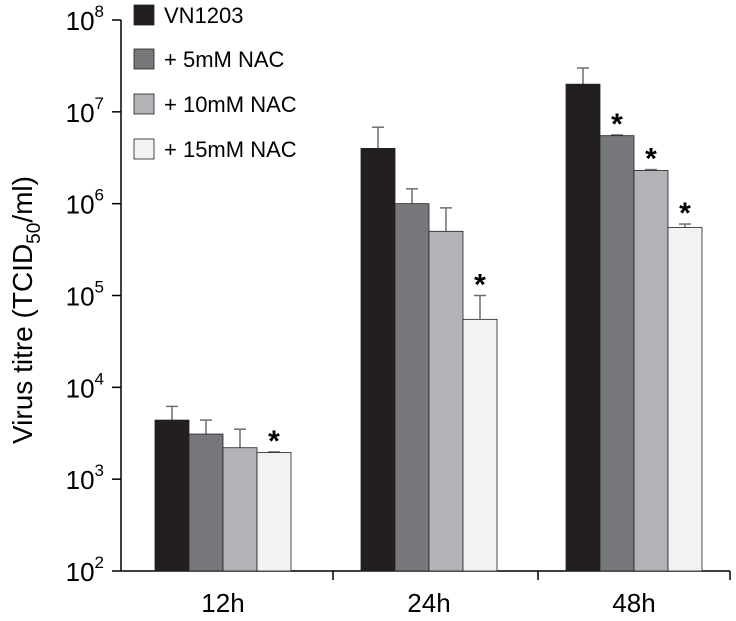 This screenshot has width=736, height=621. Describe the element at coordinates (215, 82) in the screenshot. I see `legend: VN1203 + 5mM NAC + 10mM NAC + 15mM NAC` at that location.